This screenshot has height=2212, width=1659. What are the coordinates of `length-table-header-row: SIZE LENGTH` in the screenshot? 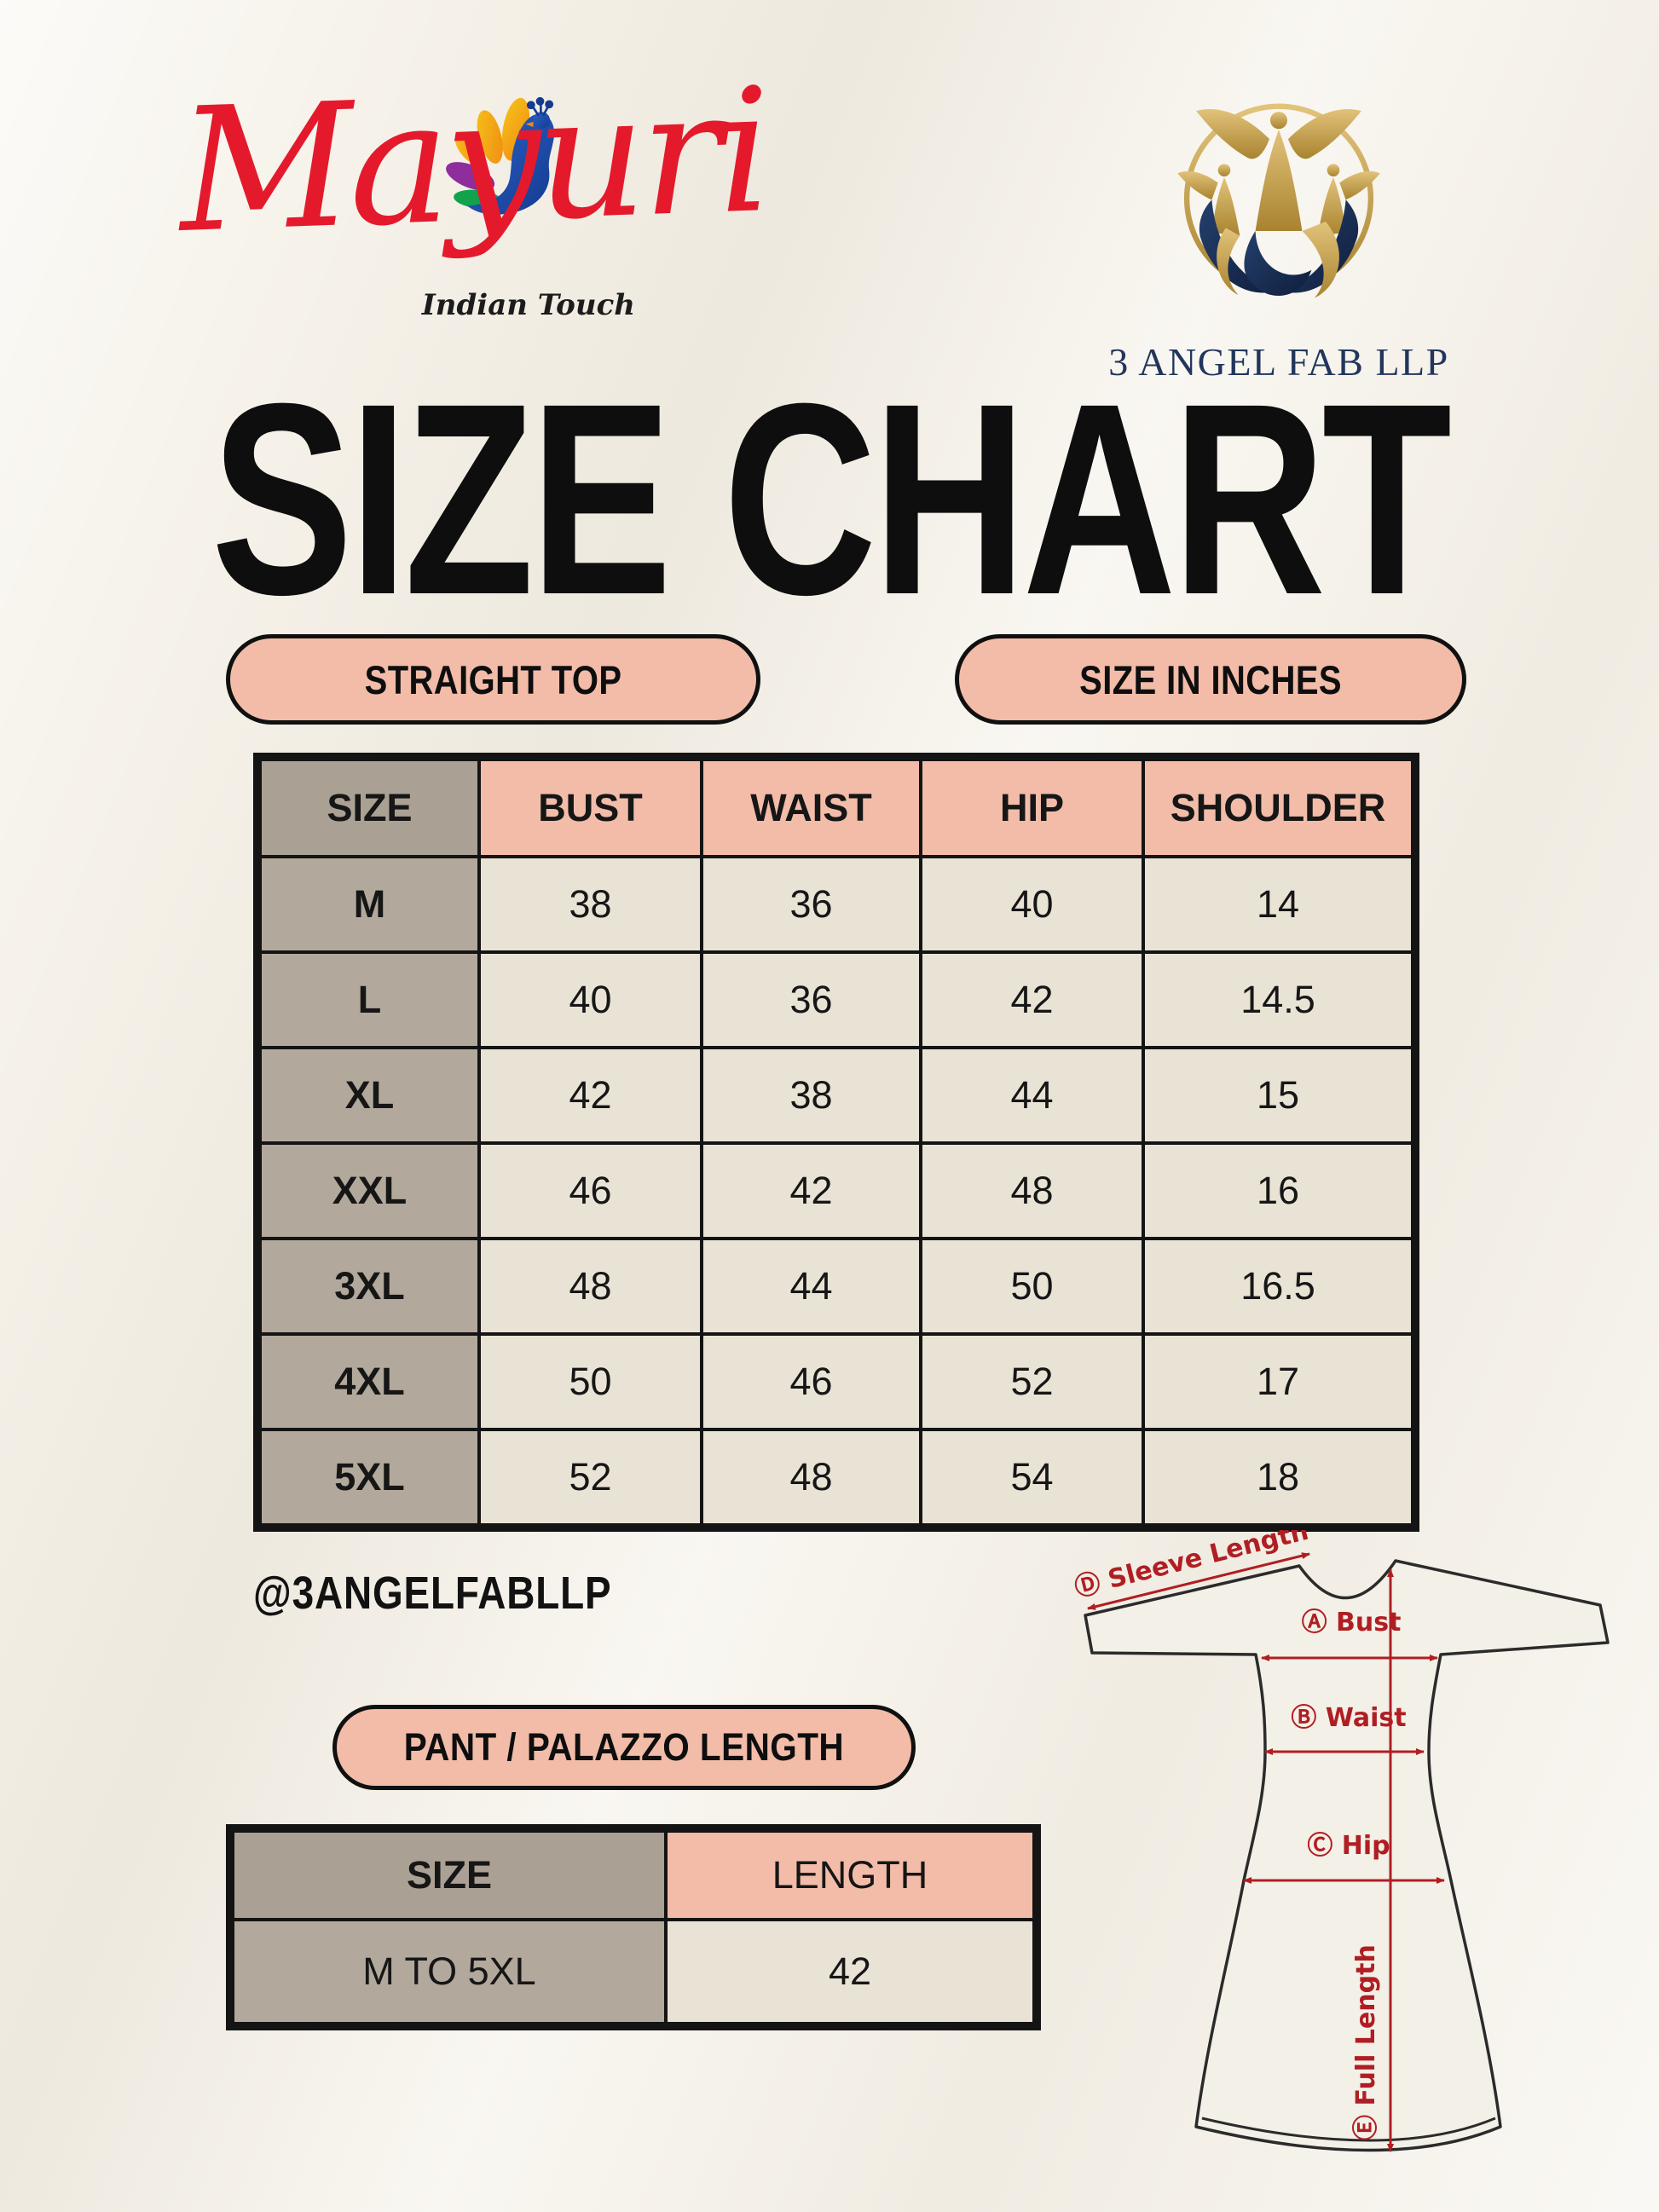 It's located at (633, 1875).